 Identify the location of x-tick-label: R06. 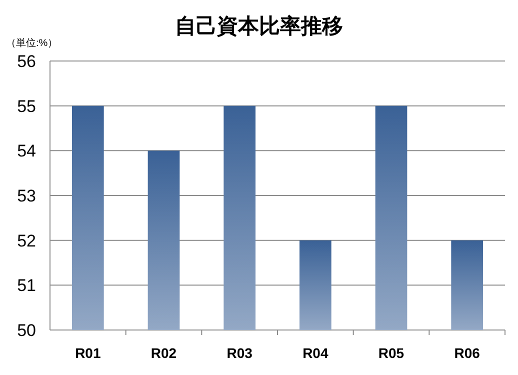
(467, 353).